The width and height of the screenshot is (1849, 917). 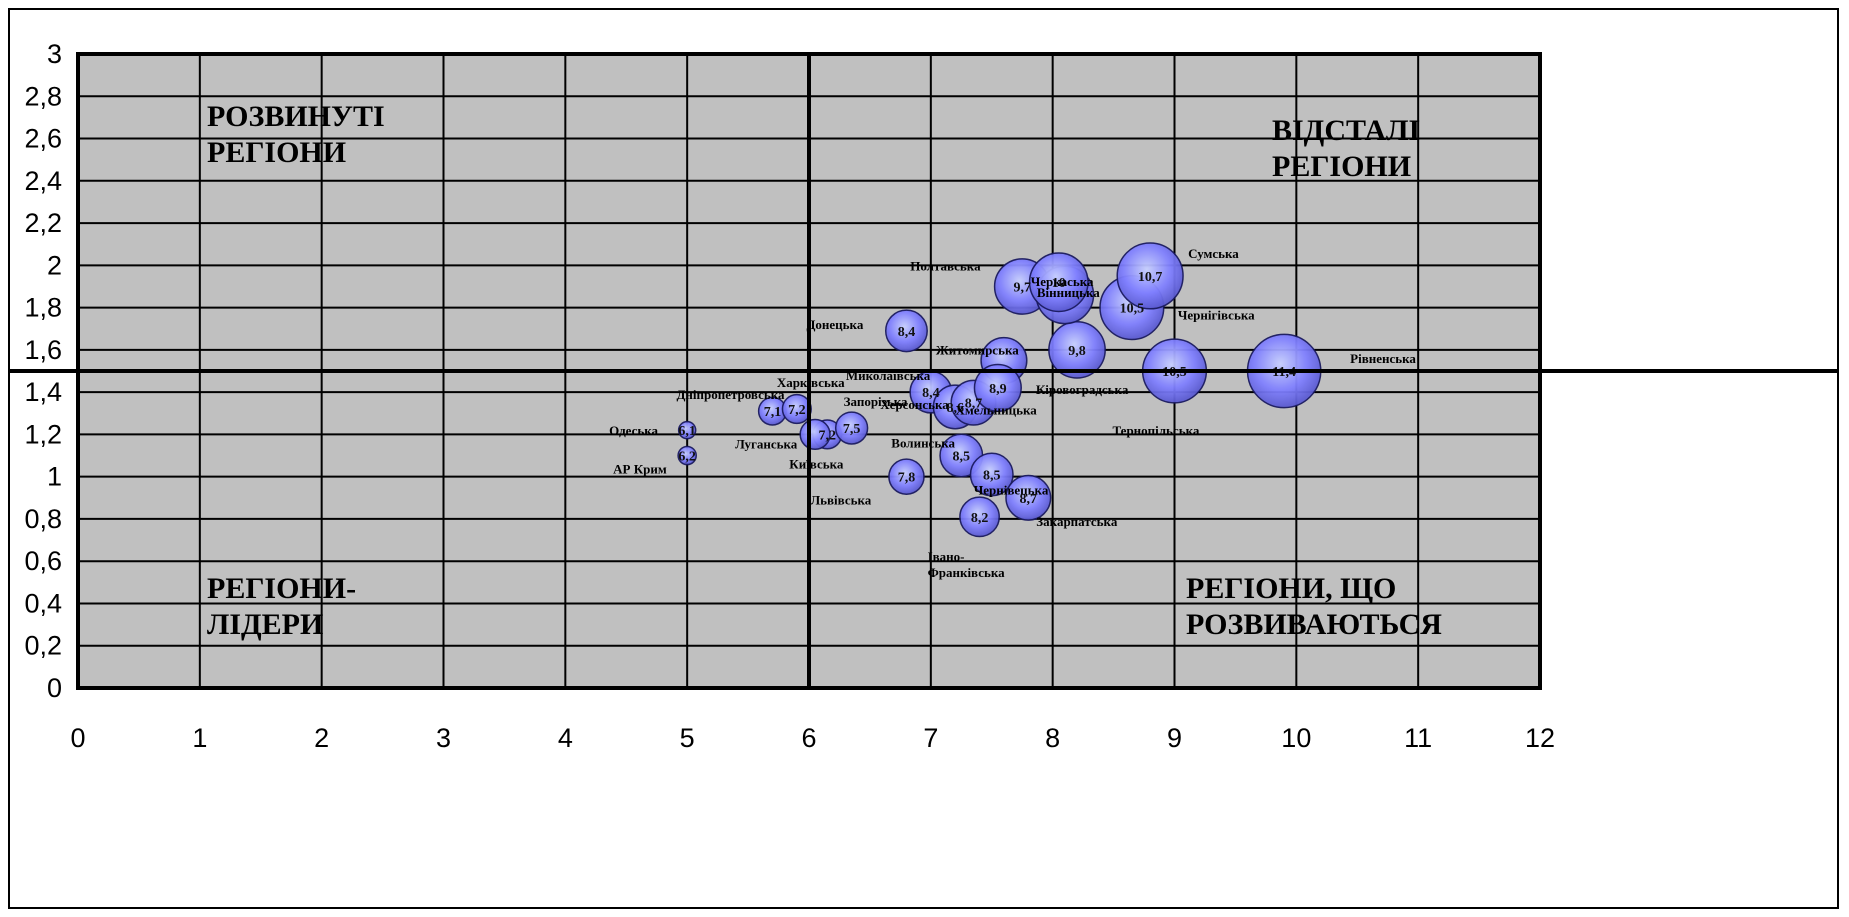 I want to click on quadrant-label-bottom-left: РЕГІОНИ-, so click(x=281, y=588).